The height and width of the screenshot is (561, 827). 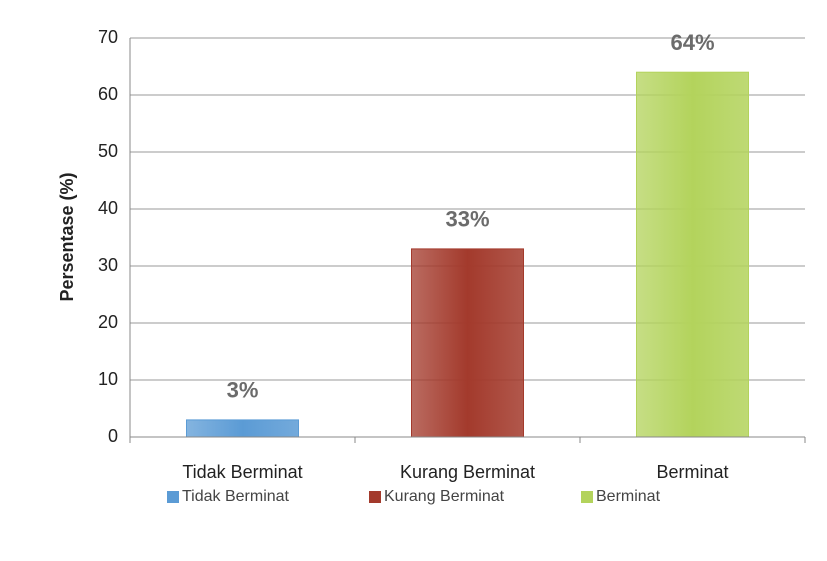 I want to click on y-tick-label: 60, so click(x=108, y=94).